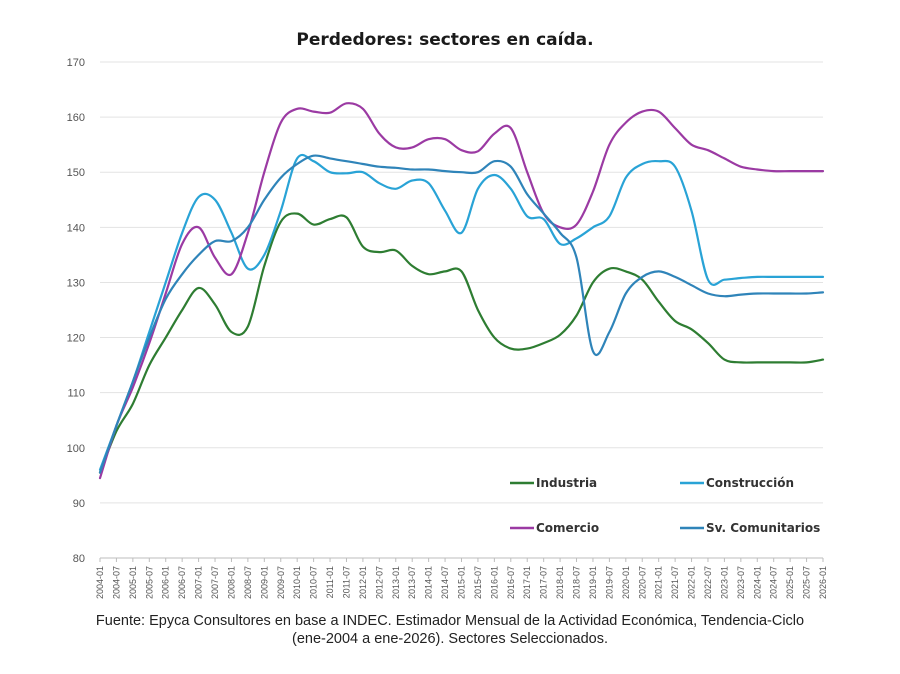 This screenshot has height=674, width=900. What do you see at coordinates (363, 582) in the screenshot?
I see `x-tick-label: 2012-01` at bounding box center [363, 582].